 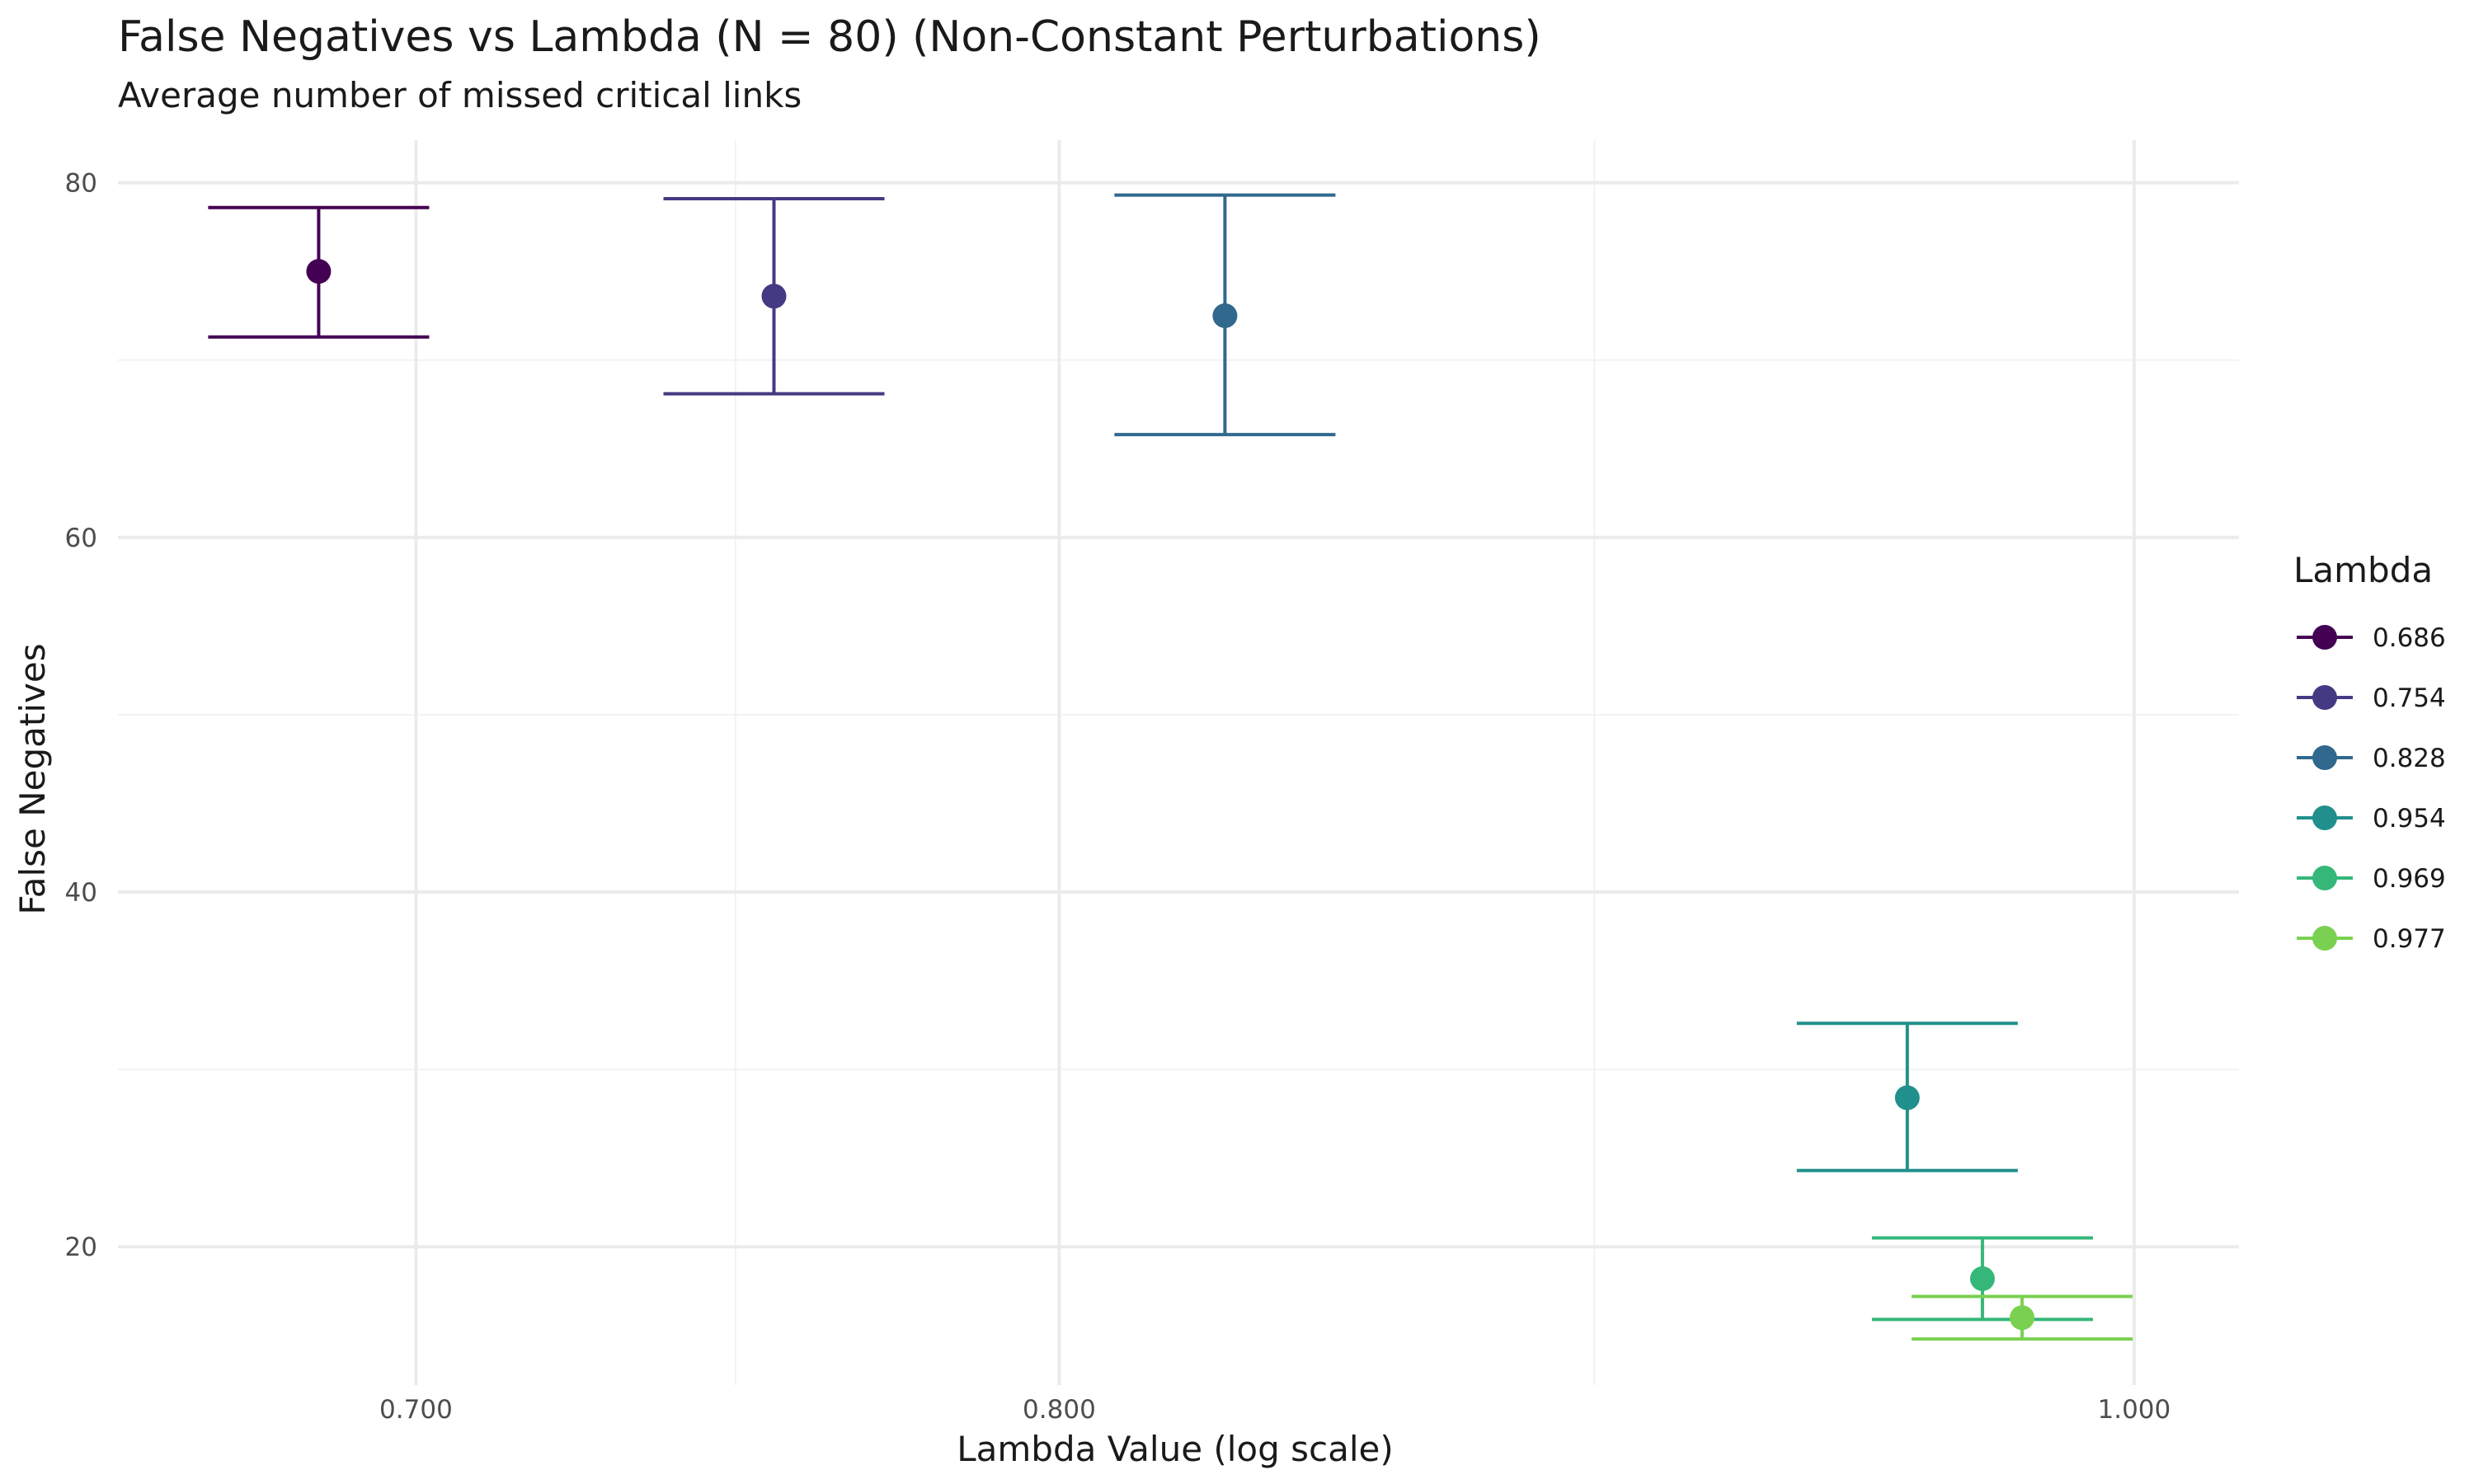 I want to click on series-0.977, so click(x=2022, y=1317).